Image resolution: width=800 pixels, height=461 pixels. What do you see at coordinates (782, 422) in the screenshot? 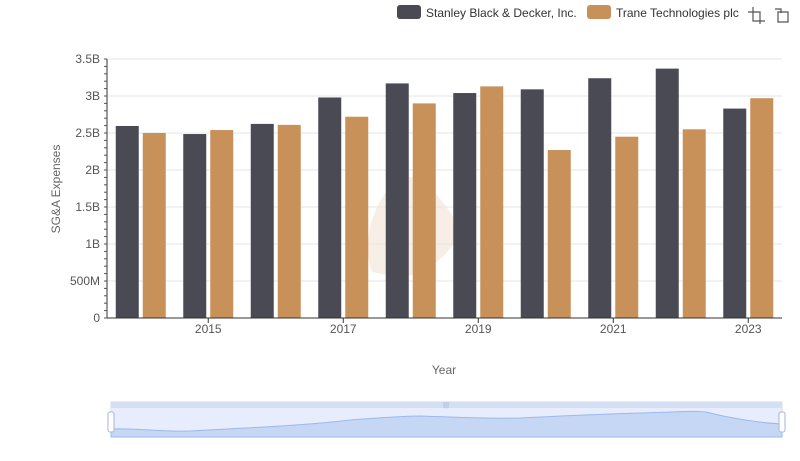
I see `slider-handle-right` at bounding box center [782, 422].